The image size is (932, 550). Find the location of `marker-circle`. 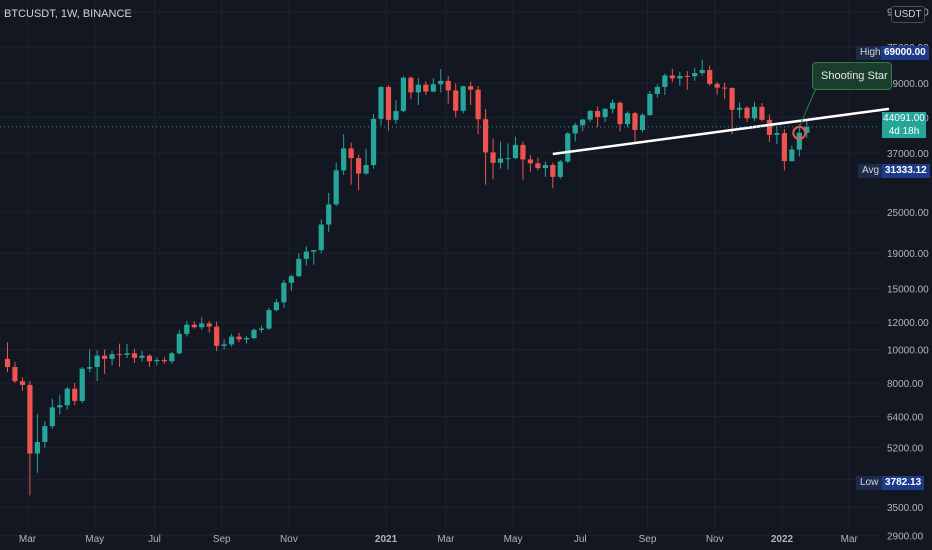

marker-circle is located at coordinates (799, 132).